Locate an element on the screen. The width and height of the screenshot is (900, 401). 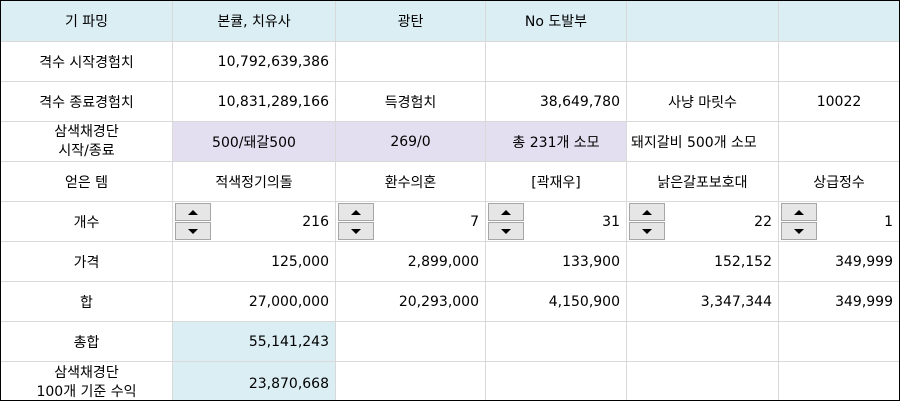
price-value: 349,999 is located at coordinates (864, 261).